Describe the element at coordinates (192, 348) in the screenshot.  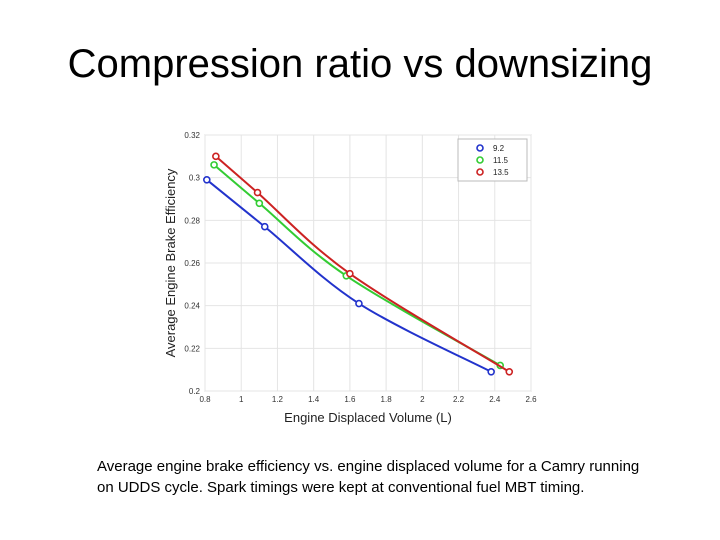
I see `y-tick-label: 0.22` at that location.